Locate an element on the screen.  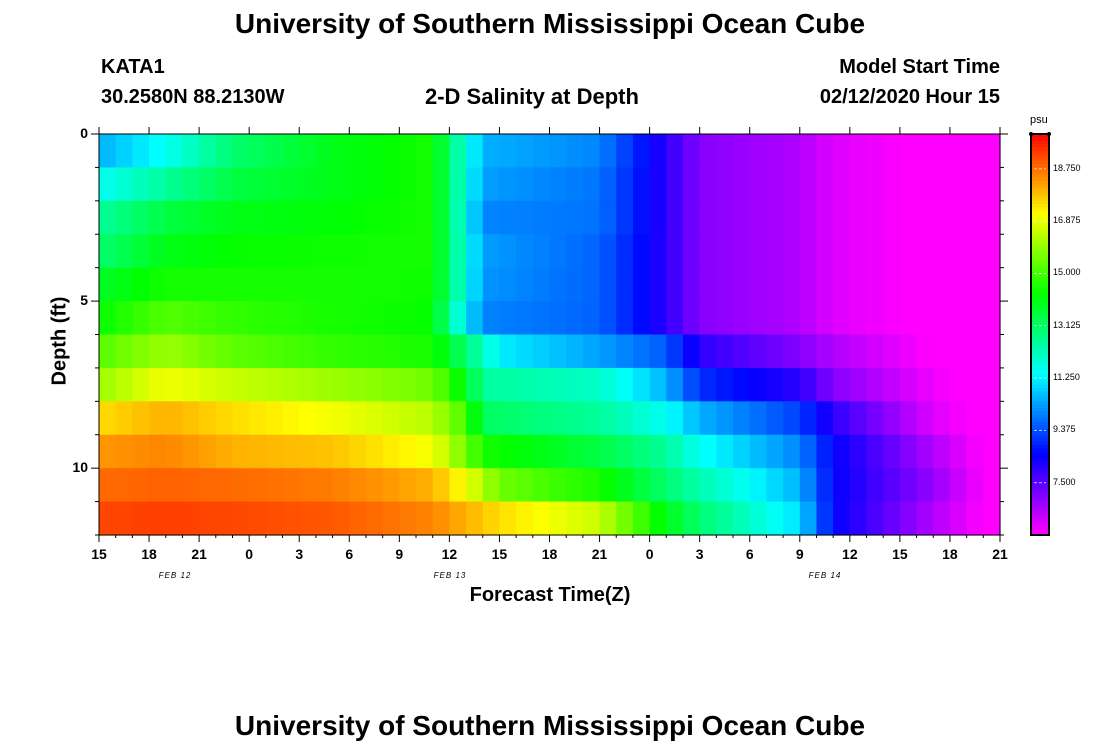
plot-title: 2-D Salinity at Depth is located at coordinates (532, 96).